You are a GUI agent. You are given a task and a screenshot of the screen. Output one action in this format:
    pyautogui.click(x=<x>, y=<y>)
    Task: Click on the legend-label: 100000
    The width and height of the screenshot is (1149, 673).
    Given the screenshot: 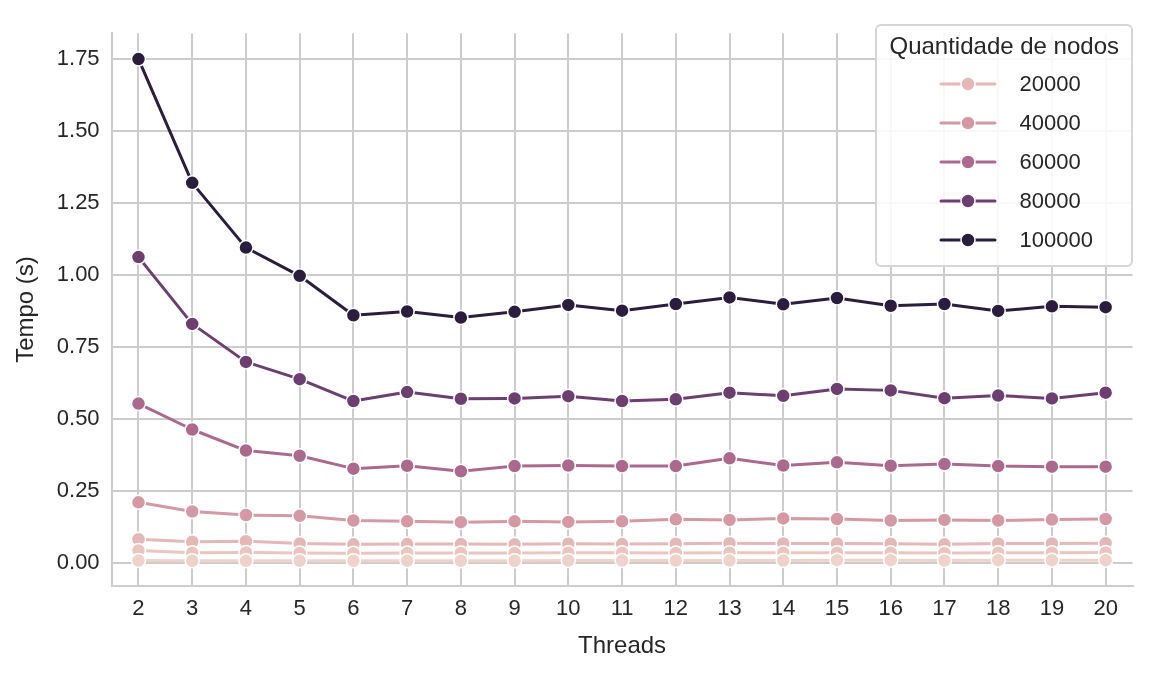 What is the action you would take?
    pyautogui.click(x=1056, y=239)
    